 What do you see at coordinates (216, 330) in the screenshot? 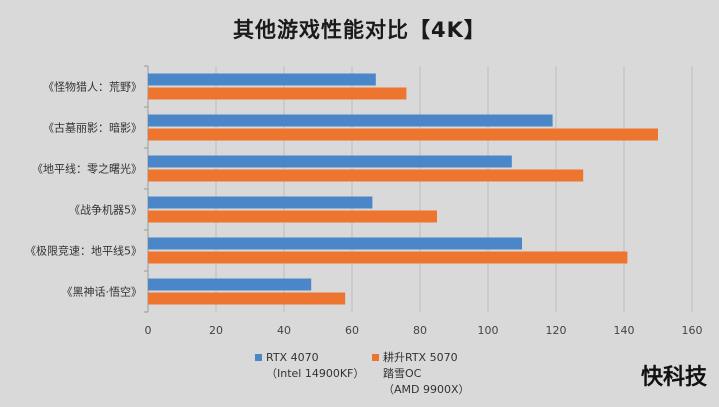
I see `x-tick-label-1: 20` at bounding box center [216, 330].